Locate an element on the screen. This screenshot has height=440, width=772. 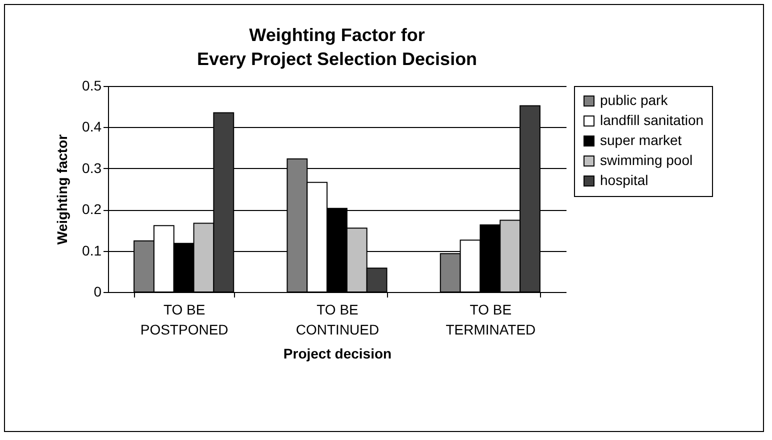
y-tick-label: 0.2 is located at coordinates (92, 209).